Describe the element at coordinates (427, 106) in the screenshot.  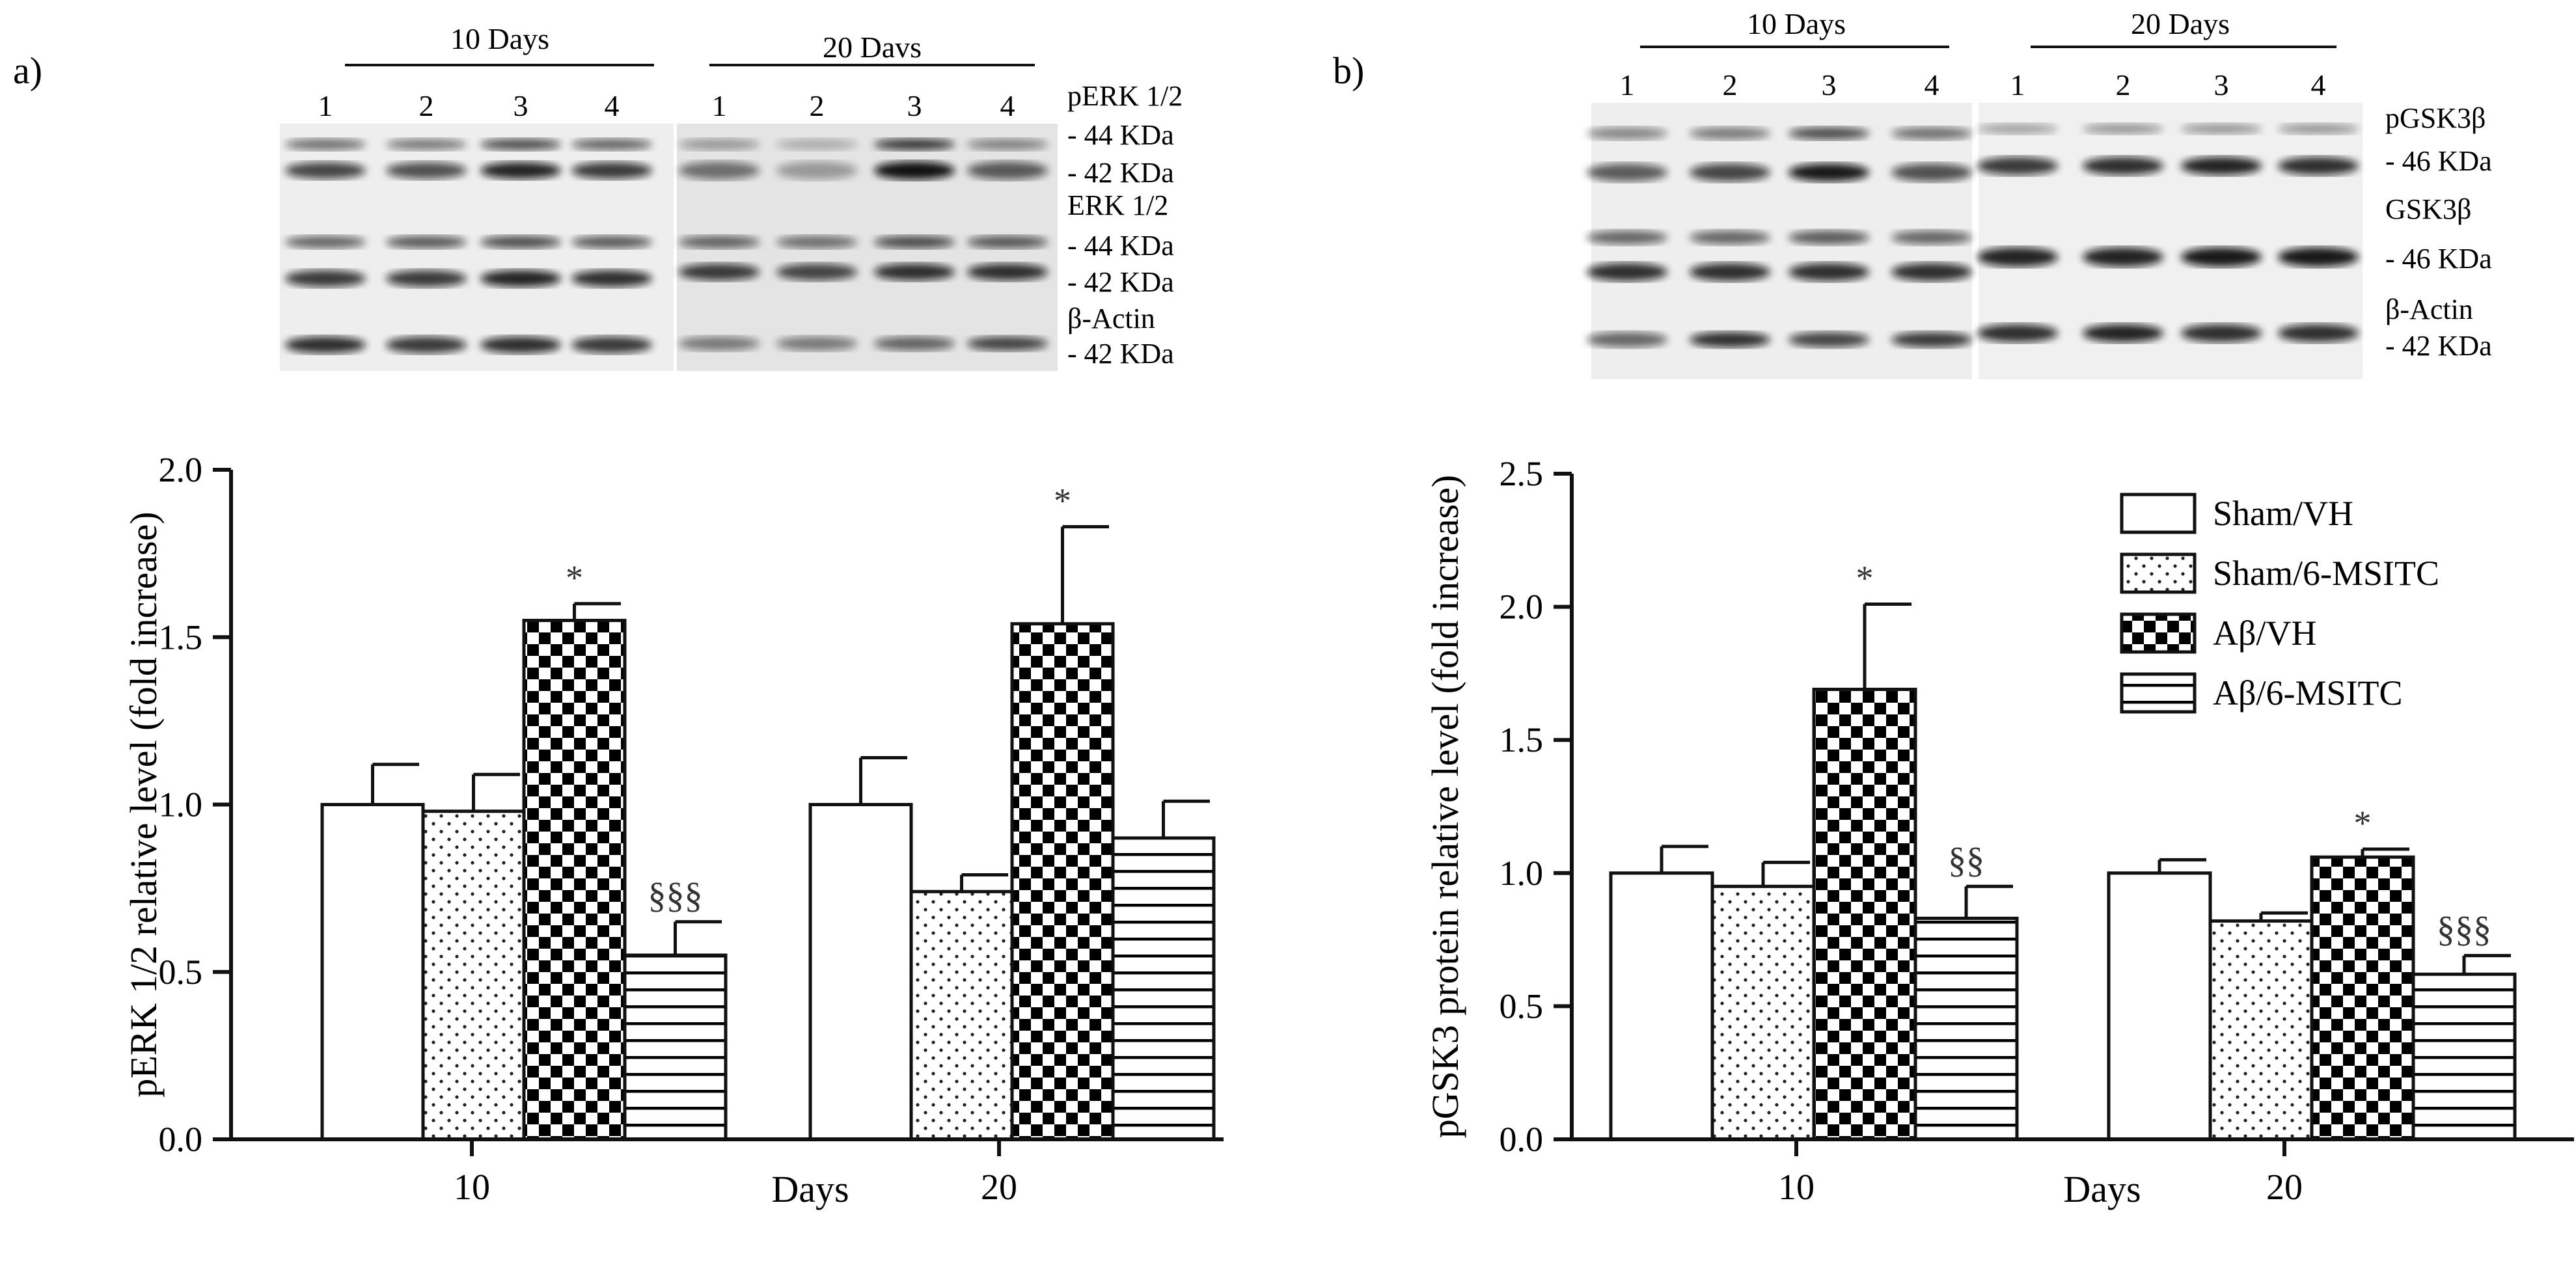
I see `blot-a-lane-label: 2` at that location.